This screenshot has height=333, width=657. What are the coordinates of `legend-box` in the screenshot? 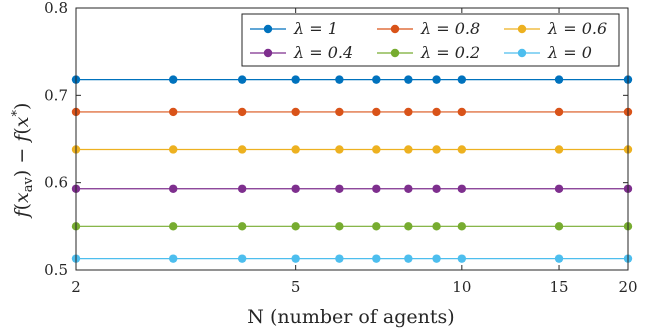 It's located at (430, 40).